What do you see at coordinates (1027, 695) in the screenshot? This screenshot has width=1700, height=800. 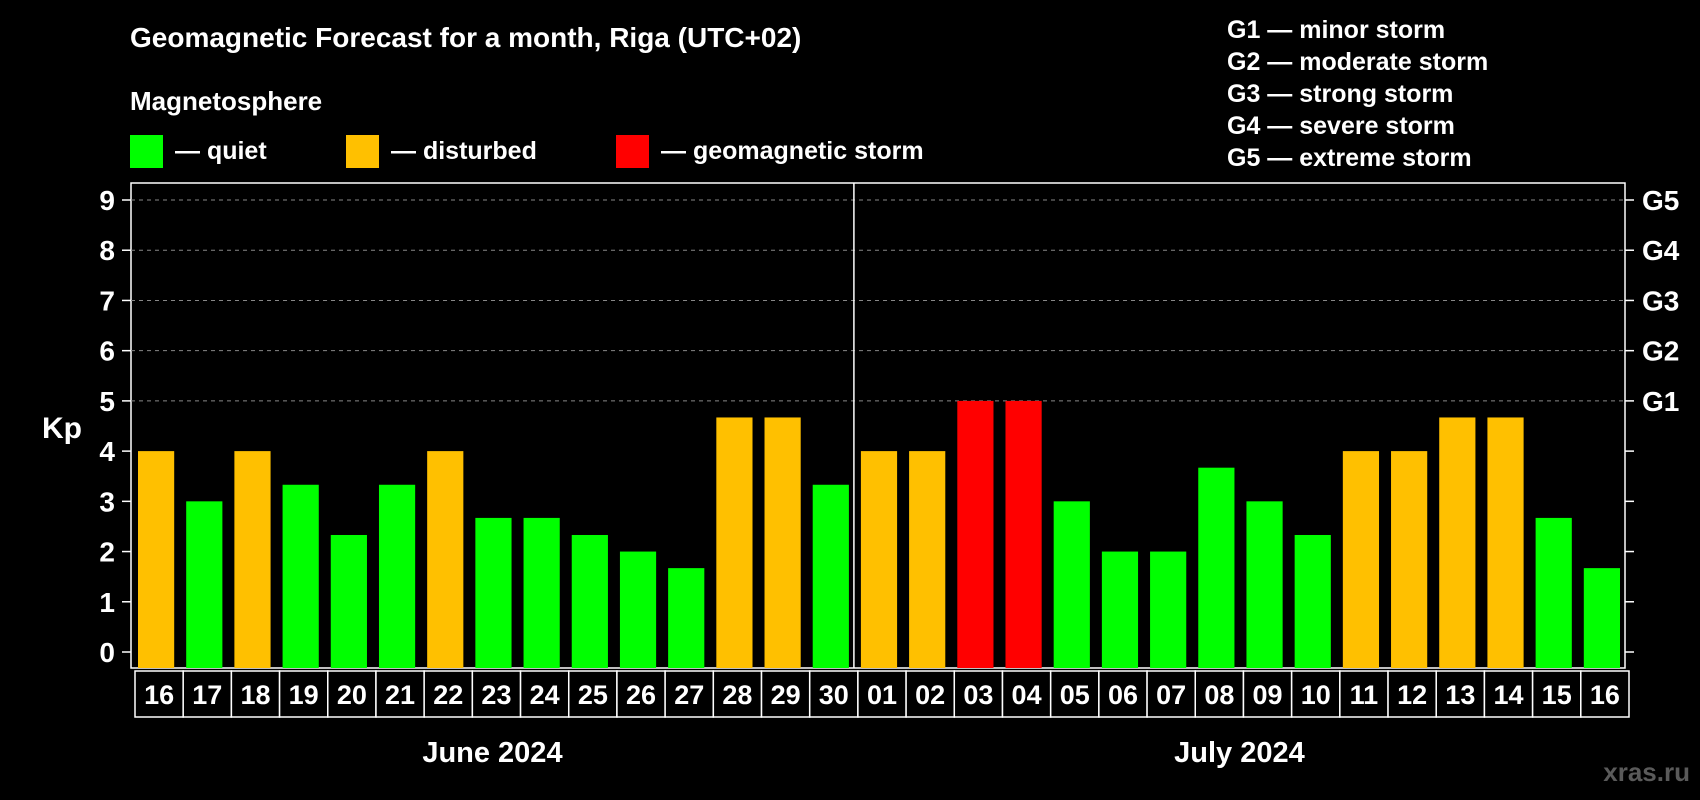 I see `day-label: 04` at bounding box center [1027, 695].